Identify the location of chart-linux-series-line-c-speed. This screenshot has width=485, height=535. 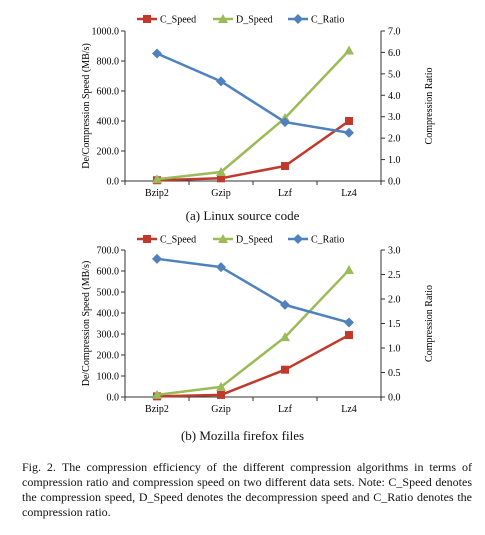
(253, 150).